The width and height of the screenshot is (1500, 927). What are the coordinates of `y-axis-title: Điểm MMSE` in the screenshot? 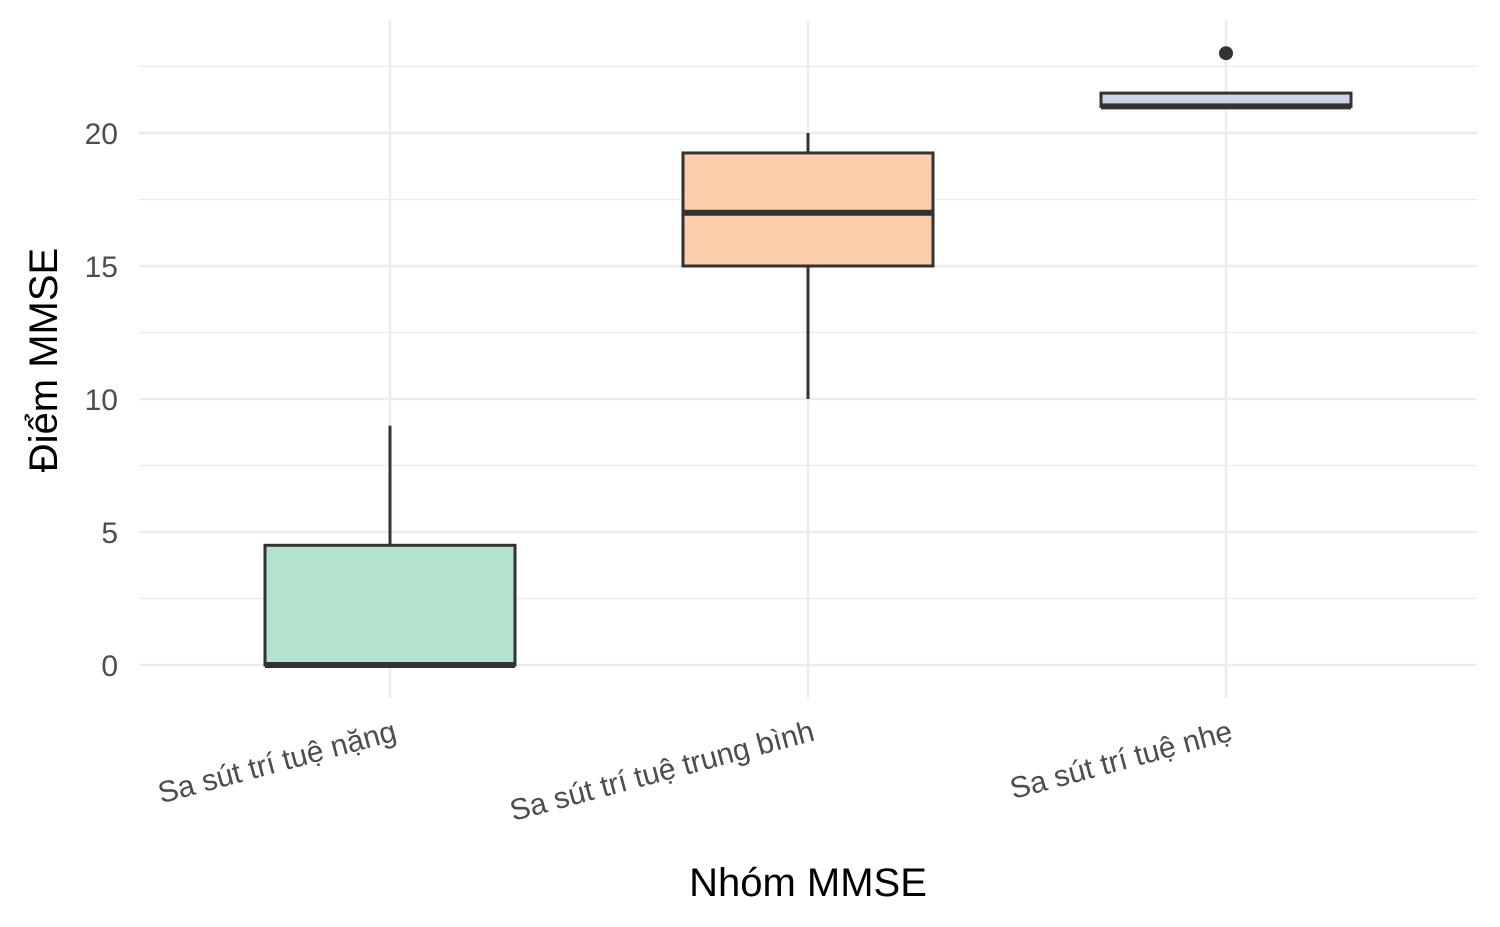 It's located at (44, 360).